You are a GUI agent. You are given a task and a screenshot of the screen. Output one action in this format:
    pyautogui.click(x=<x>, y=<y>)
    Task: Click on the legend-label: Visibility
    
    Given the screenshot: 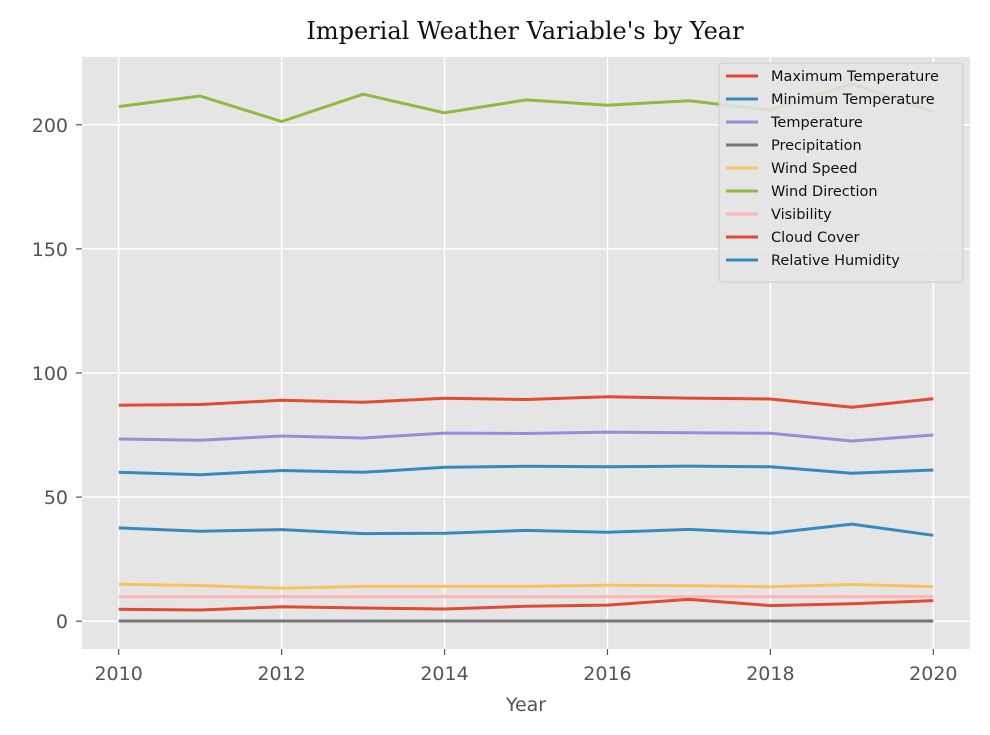 What is the action you would take?
    pyautogui.click(x=801, y=215)
    